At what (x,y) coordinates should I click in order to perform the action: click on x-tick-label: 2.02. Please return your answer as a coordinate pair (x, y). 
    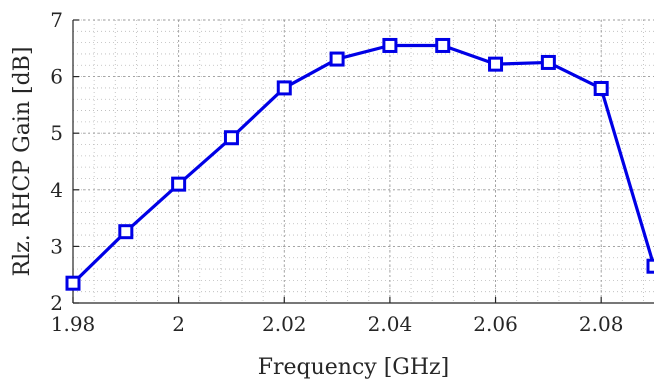
    Looking at the image, I should click on (284, 324).